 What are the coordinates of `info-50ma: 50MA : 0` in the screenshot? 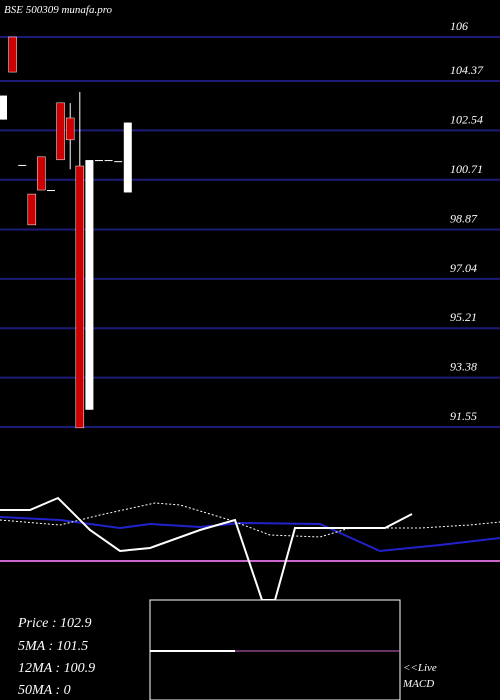 It's located at (44, 690).